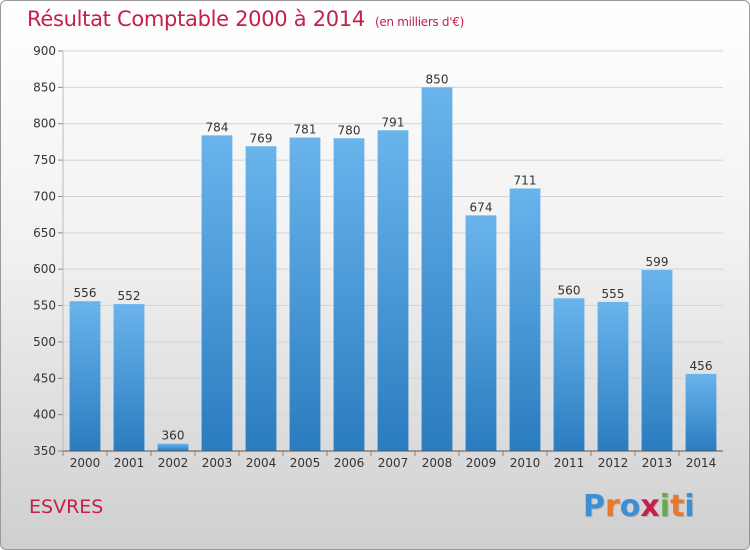 The height and width of the screenshot is (550, 750). What do you see at coordinates (305, 463) in the screenshot?
I see `x-tick-label-2005: 2005` at bounding box center [305, 463].